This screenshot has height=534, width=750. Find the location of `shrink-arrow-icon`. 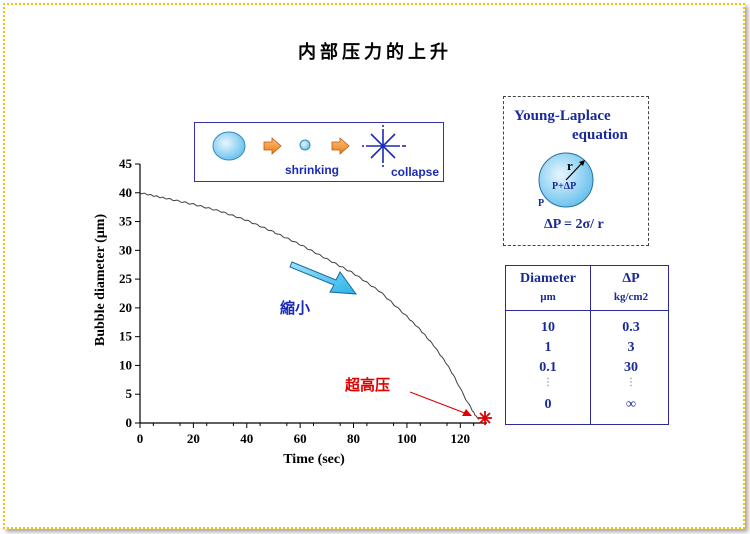

shrink-arrow-icon is located at coordinates (323, 278).